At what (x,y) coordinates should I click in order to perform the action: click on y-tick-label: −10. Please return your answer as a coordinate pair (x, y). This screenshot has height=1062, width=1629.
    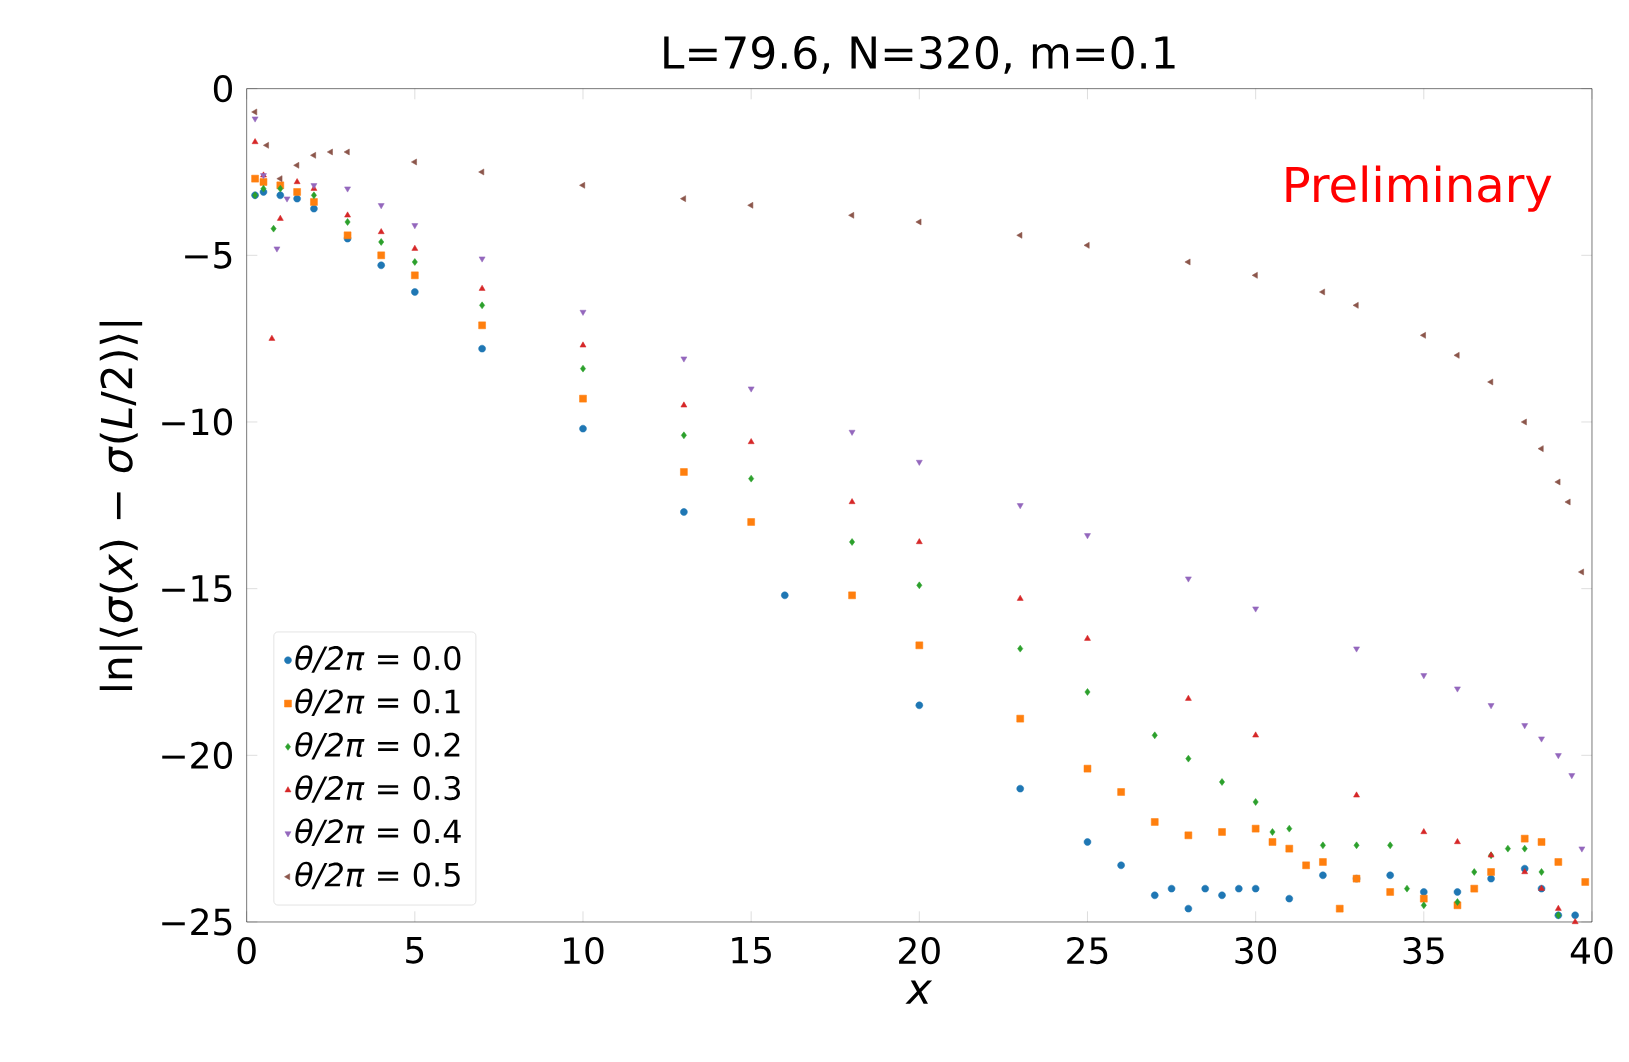
    Looking at the image, I should click on (197, 422).